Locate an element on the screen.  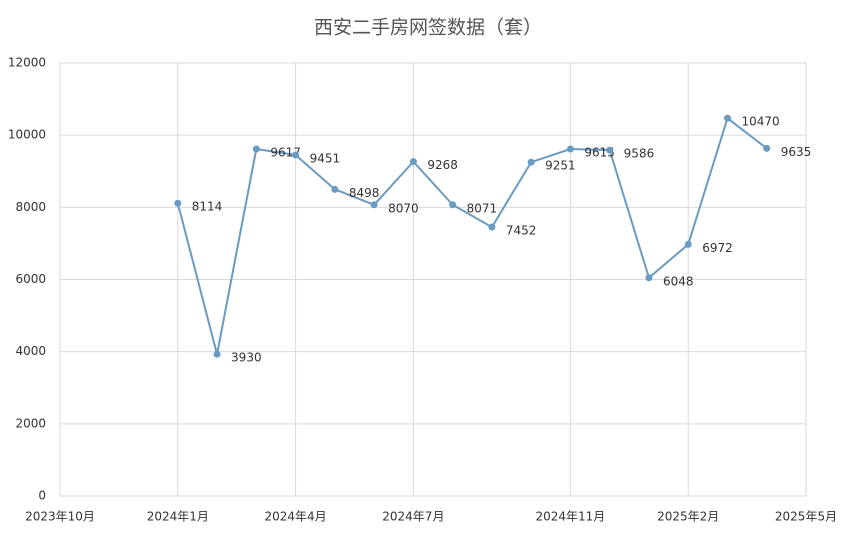
x-tick-label: 2025年5月 is located at coordinates (806, 517).